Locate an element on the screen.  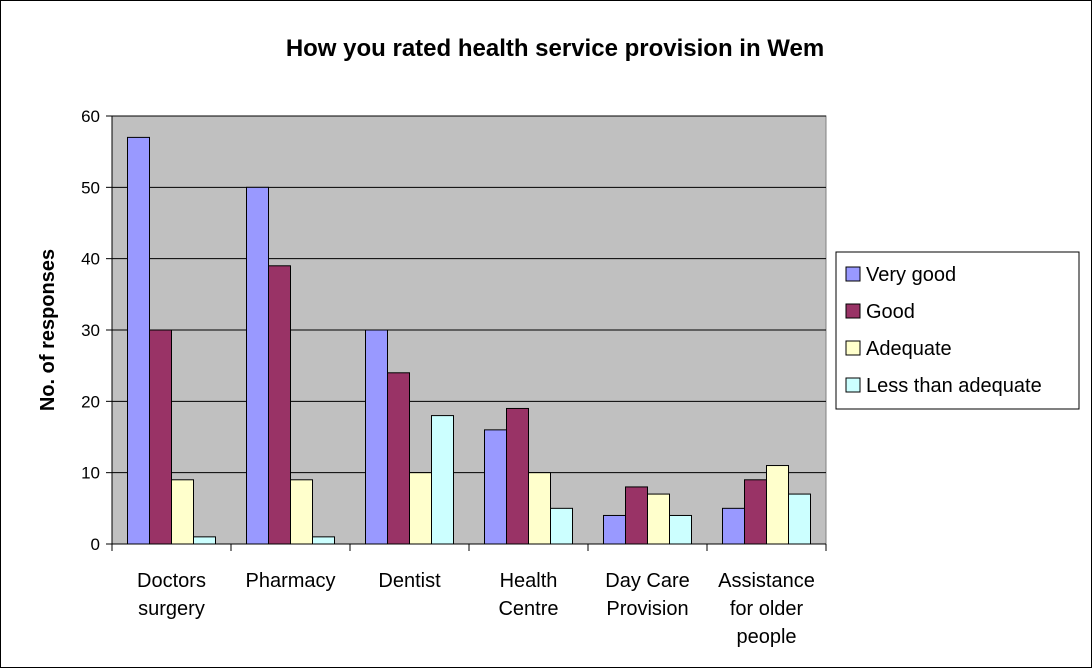
x-tick-label: people is located at coordinates (766, 637).